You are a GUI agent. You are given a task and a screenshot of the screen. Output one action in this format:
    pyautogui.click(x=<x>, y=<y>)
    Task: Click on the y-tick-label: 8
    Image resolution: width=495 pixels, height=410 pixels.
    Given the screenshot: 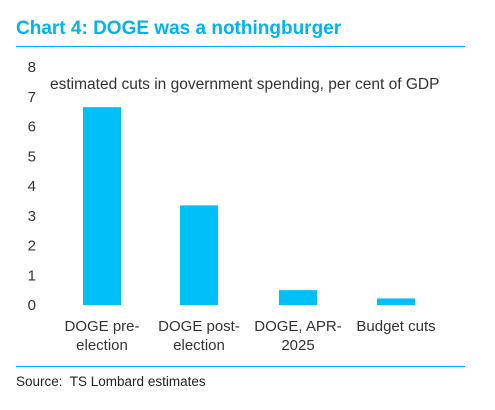 What is the action you would take?
    pyautogui.click(x=32, y=67)
    